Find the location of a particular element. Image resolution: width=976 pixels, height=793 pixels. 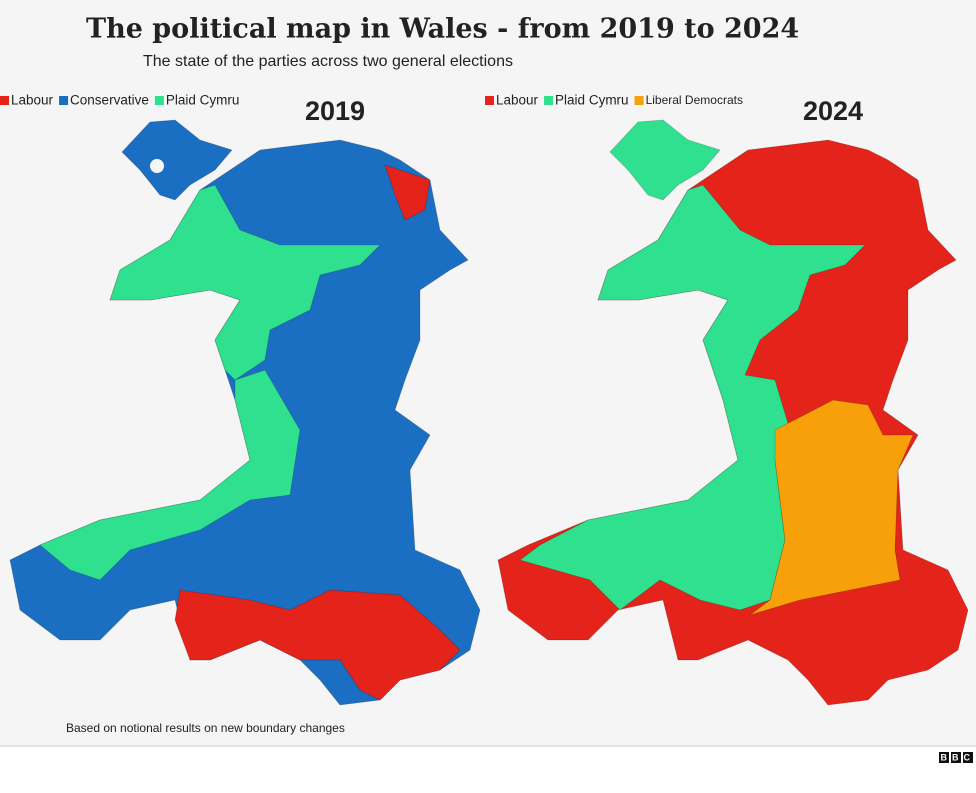

map-year: 2024 is located at coordinates (833, 111).